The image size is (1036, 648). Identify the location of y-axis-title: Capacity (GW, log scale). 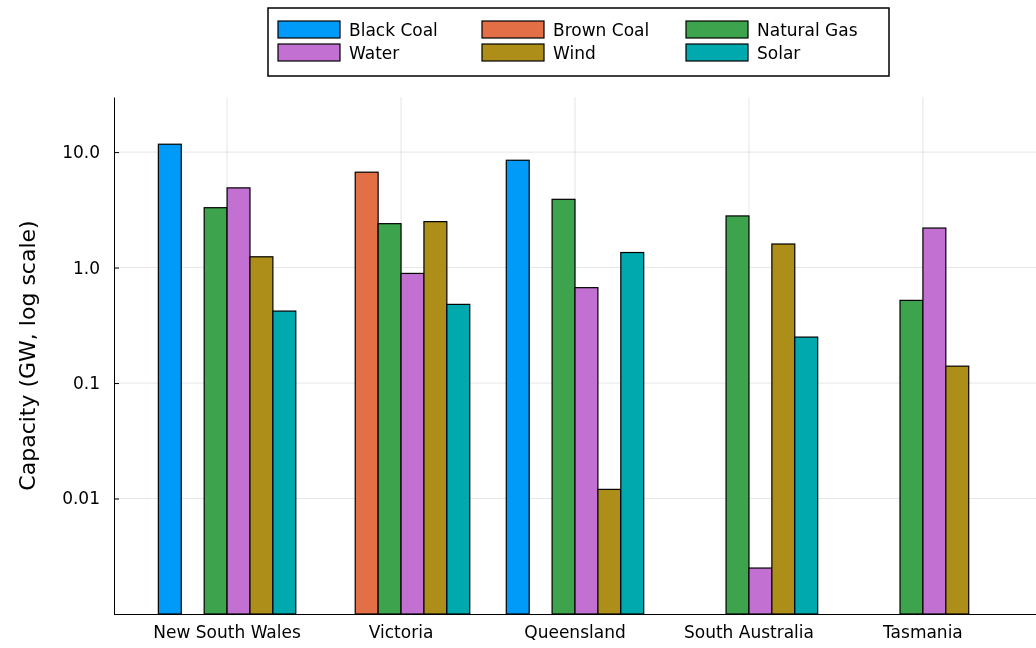
(27, 355).